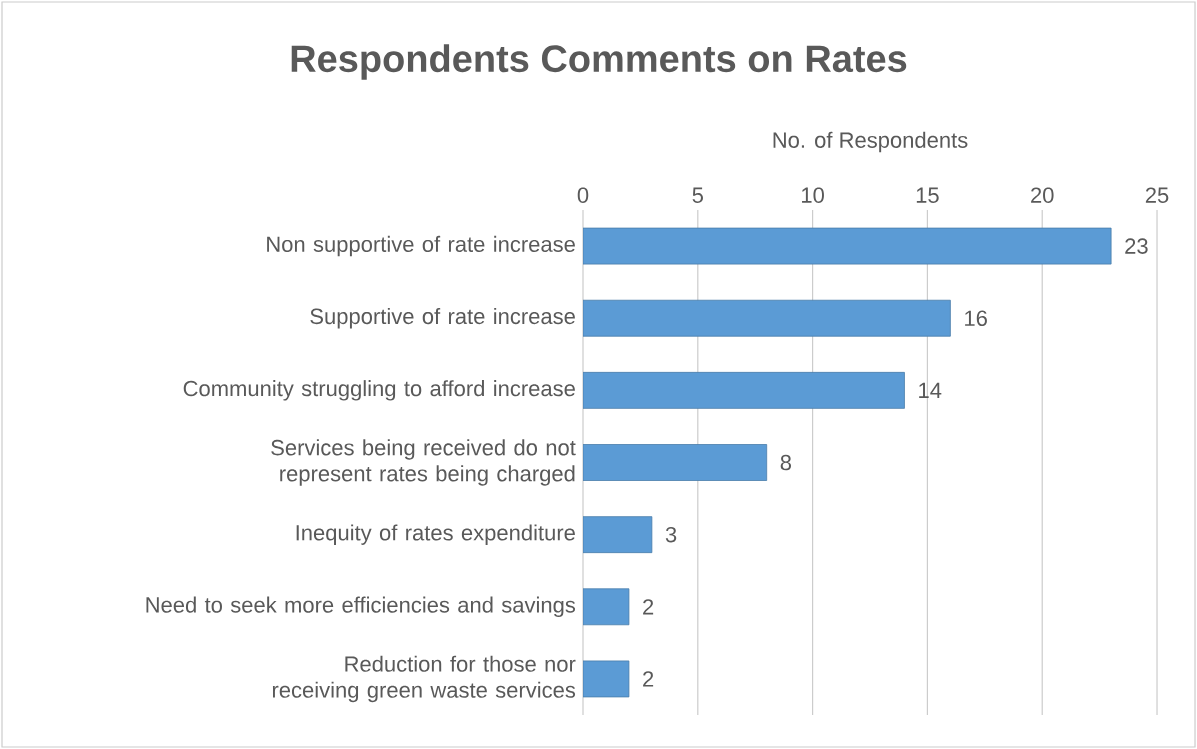 The width and height of the screenshot is (1197, 749). What do you see at coordinates (361, 607) in the screenshot?
I see `y-tick-label: Need to seek more efficiencies and savings` at bounding box center [361, 607].